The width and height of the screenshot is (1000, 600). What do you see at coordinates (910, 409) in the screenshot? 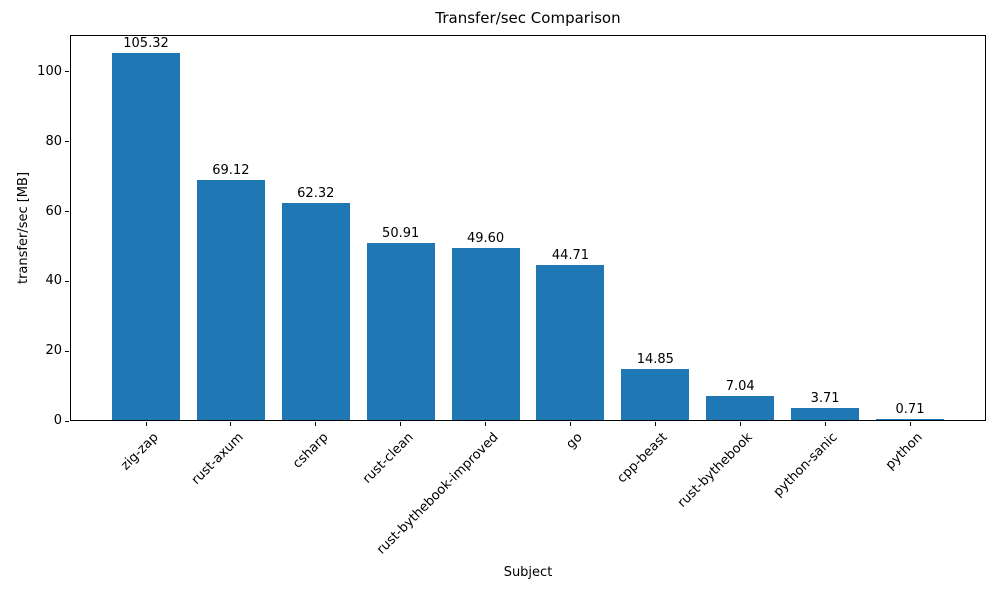
I see `bar-value-label: 0.71` at bounding box center [910, 409].